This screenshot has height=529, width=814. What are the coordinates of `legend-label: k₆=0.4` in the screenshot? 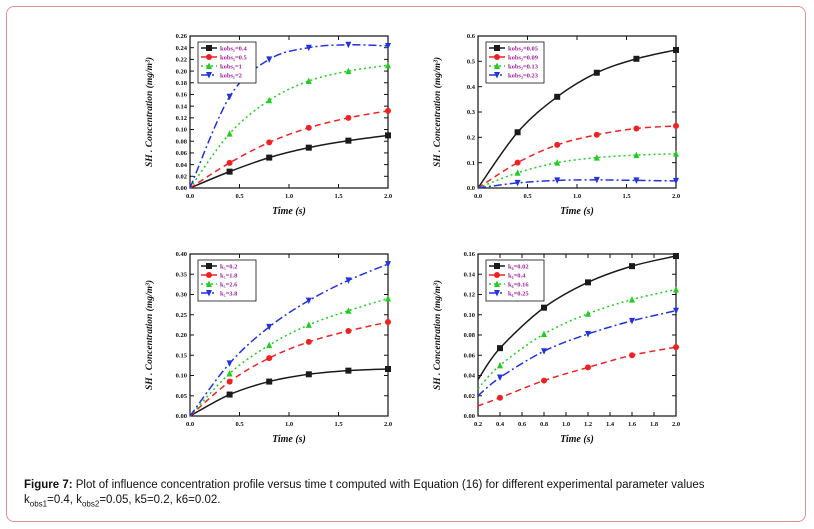 It's located at (517, 275).